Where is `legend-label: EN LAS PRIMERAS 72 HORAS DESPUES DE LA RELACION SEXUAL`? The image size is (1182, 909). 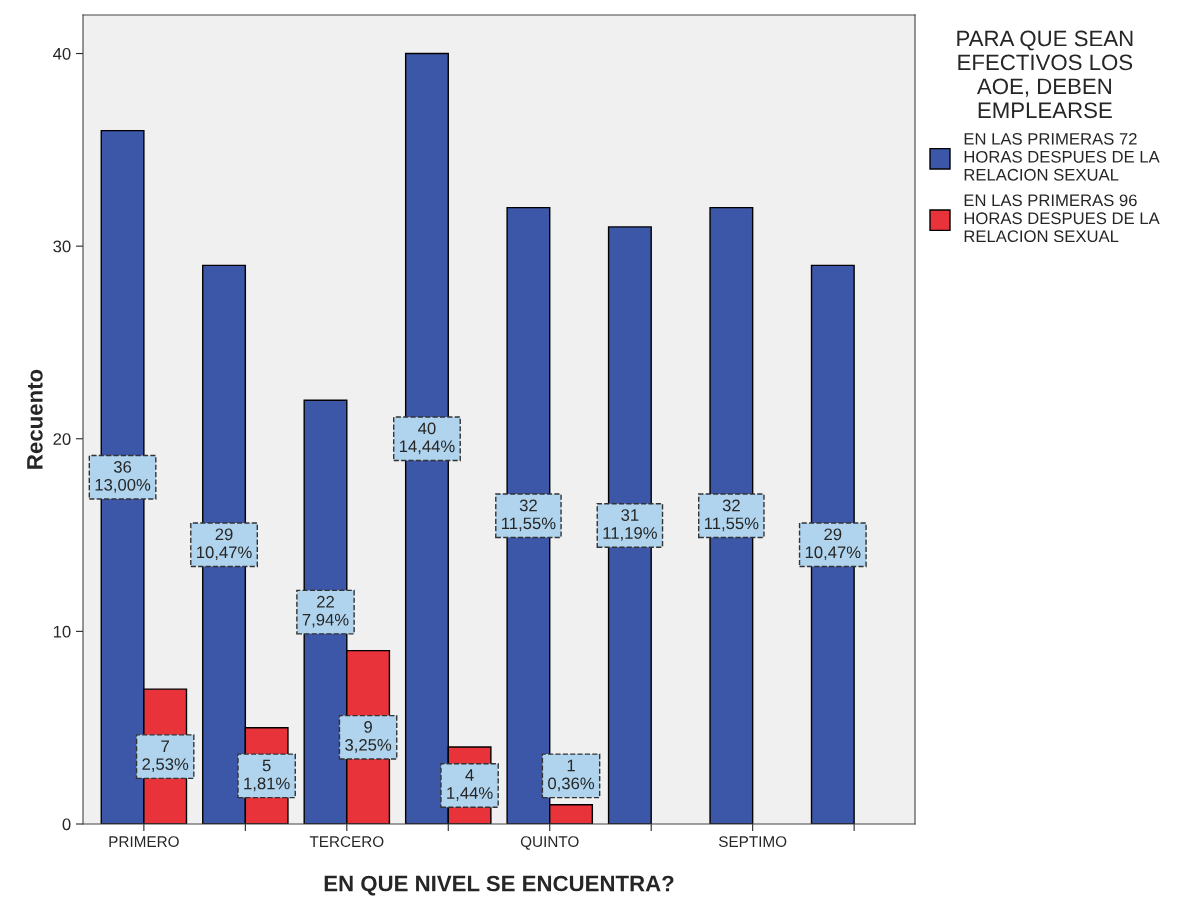 legend-label: EN LAS PRIMERAS 72 HORAS DESPUES DE LA RELACION SEXUAL is located at coordinates (1062, 156).